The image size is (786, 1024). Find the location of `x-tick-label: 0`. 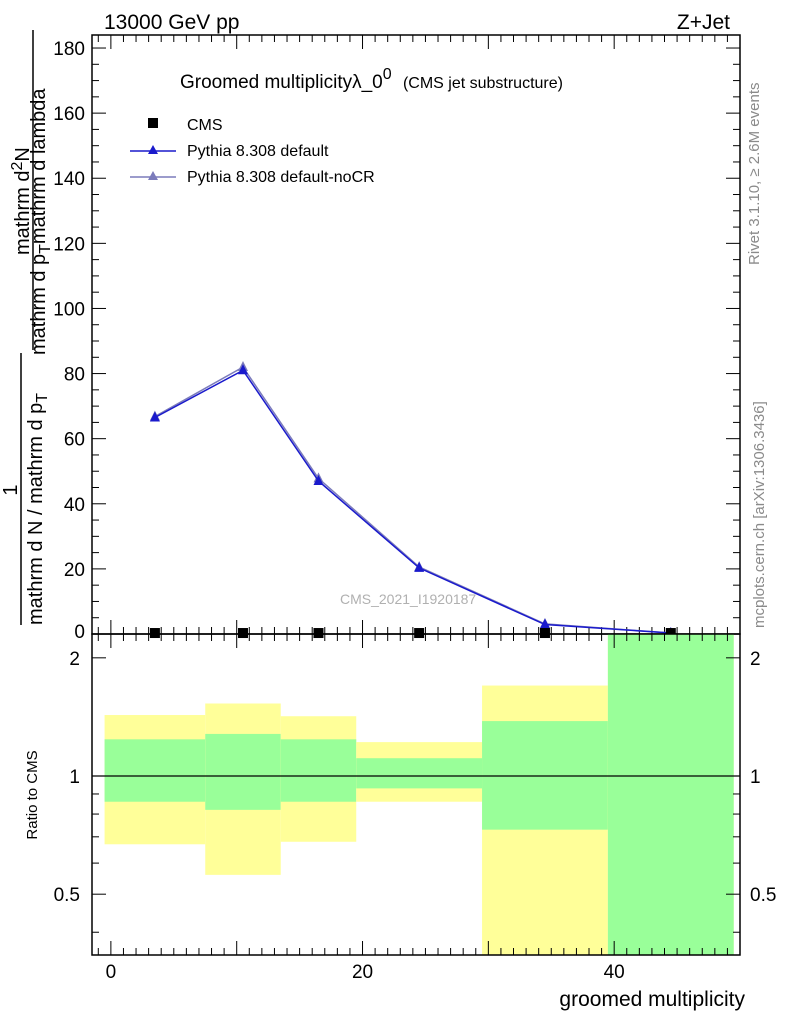

x-tick-label: 0 is located at coordinates (111, 972).